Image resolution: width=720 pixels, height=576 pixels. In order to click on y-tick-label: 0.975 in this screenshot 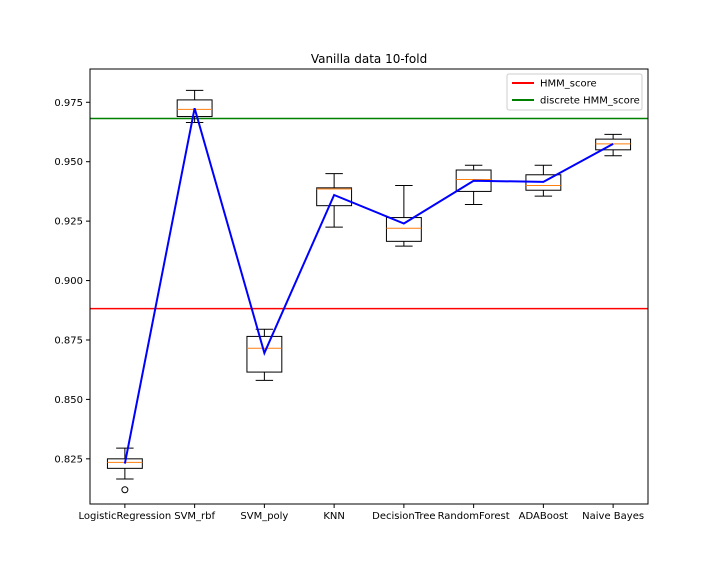, I will do `click(68, 103)`.